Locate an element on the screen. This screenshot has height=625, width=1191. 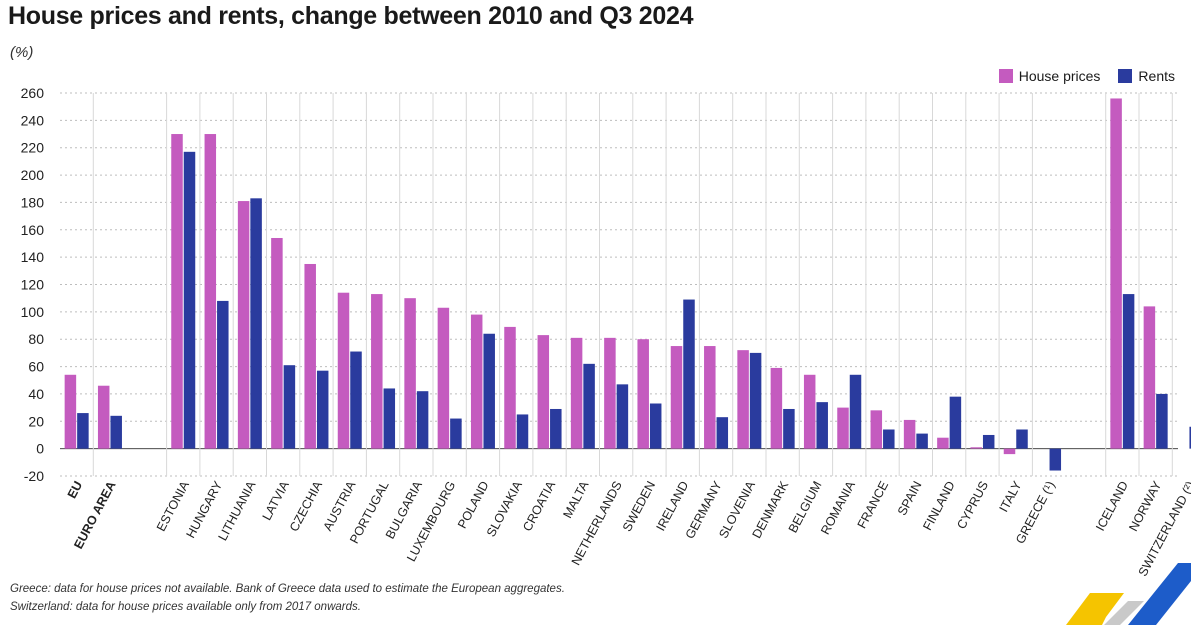
bar-ireland-house-prices is located at coordinates (676, 397).